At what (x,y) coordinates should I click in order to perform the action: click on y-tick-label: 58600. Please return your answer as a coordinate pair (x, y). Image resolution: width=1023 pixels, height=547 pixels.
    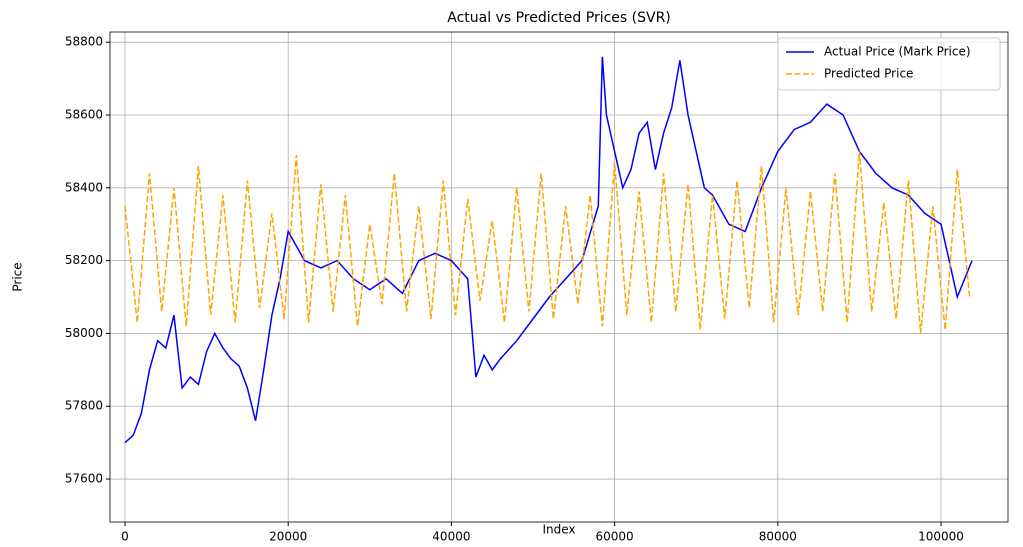
    Looking at the image, I should click on (84, 115).